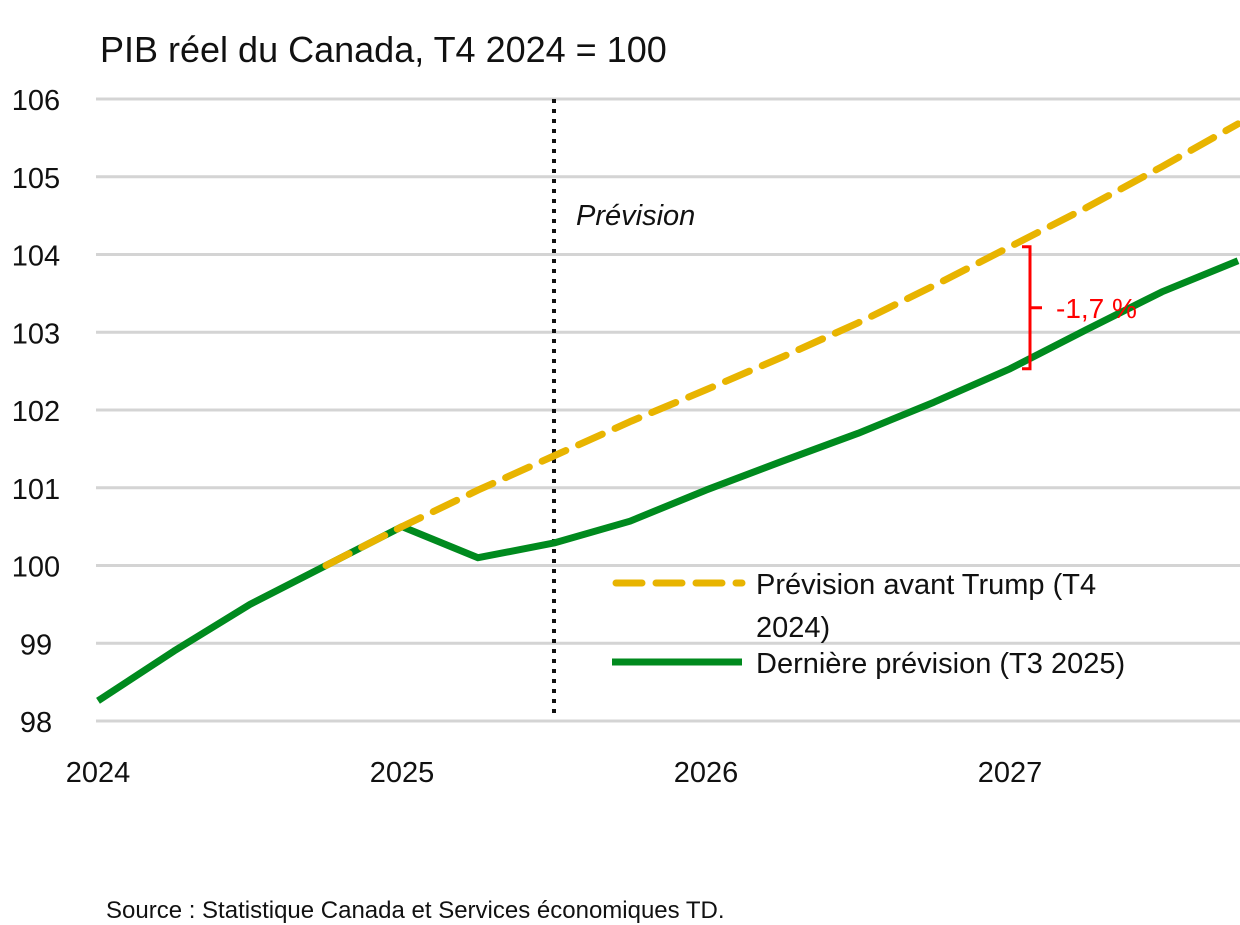 Image resolution: width=1240 pixels, height=925 pixels. What do you see at coordinates (1096, 308) in the screenshot?
I see `gap-annotation: -1,7 %` at bounding box center [1096, 308].